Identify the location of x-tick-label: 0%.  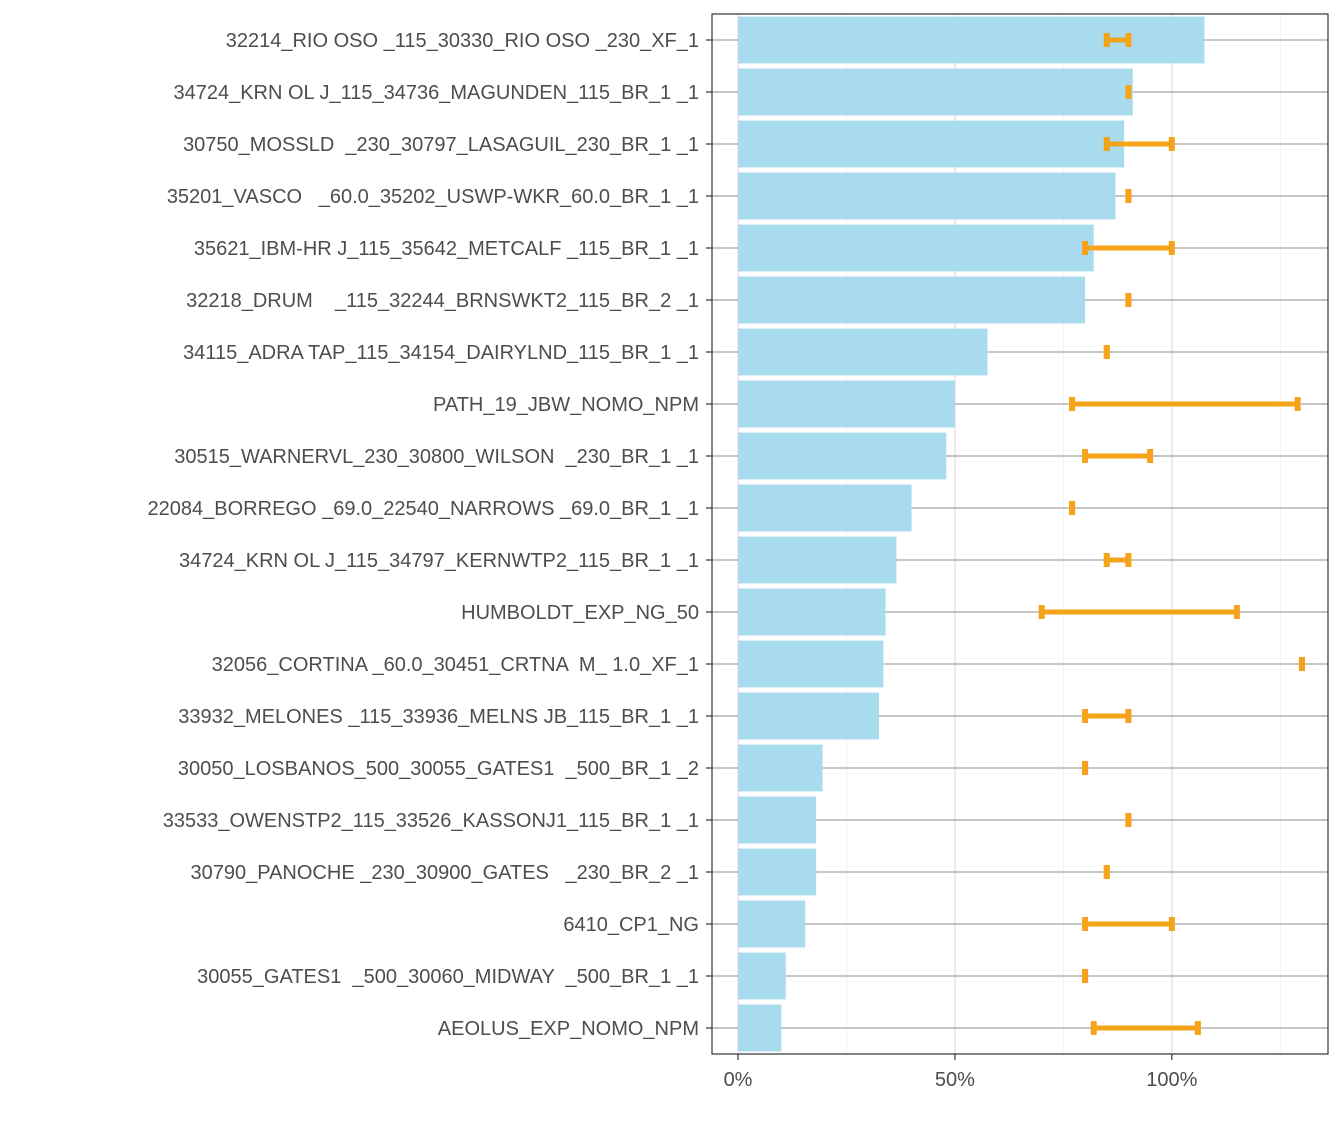
(738, 1080).